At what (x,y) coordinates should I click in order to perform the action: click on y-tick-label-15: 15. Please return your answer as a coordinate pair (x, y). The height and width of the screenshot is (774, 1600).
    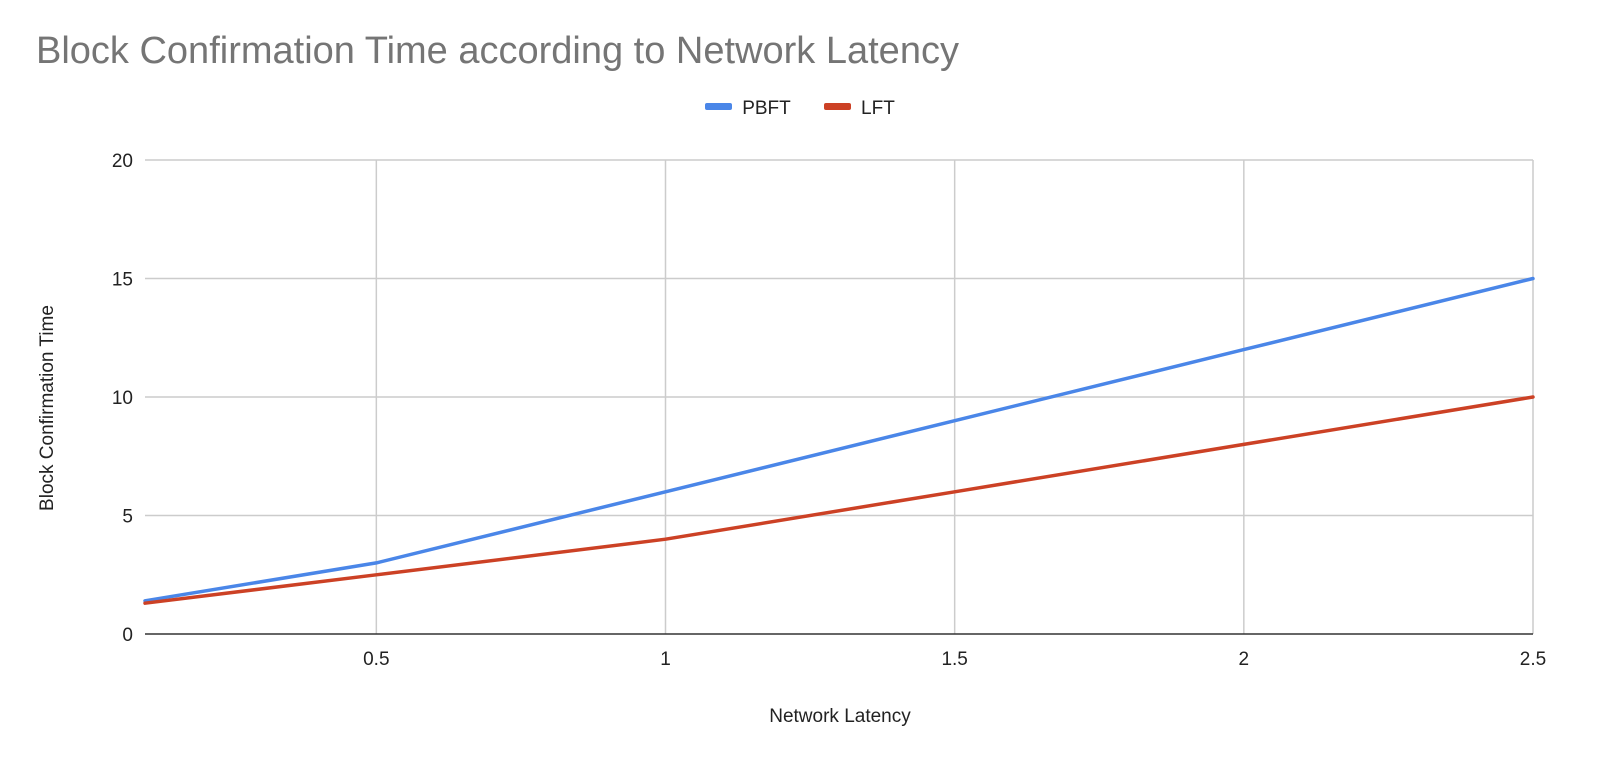
    Looking at the image, I should click on (122, 280).